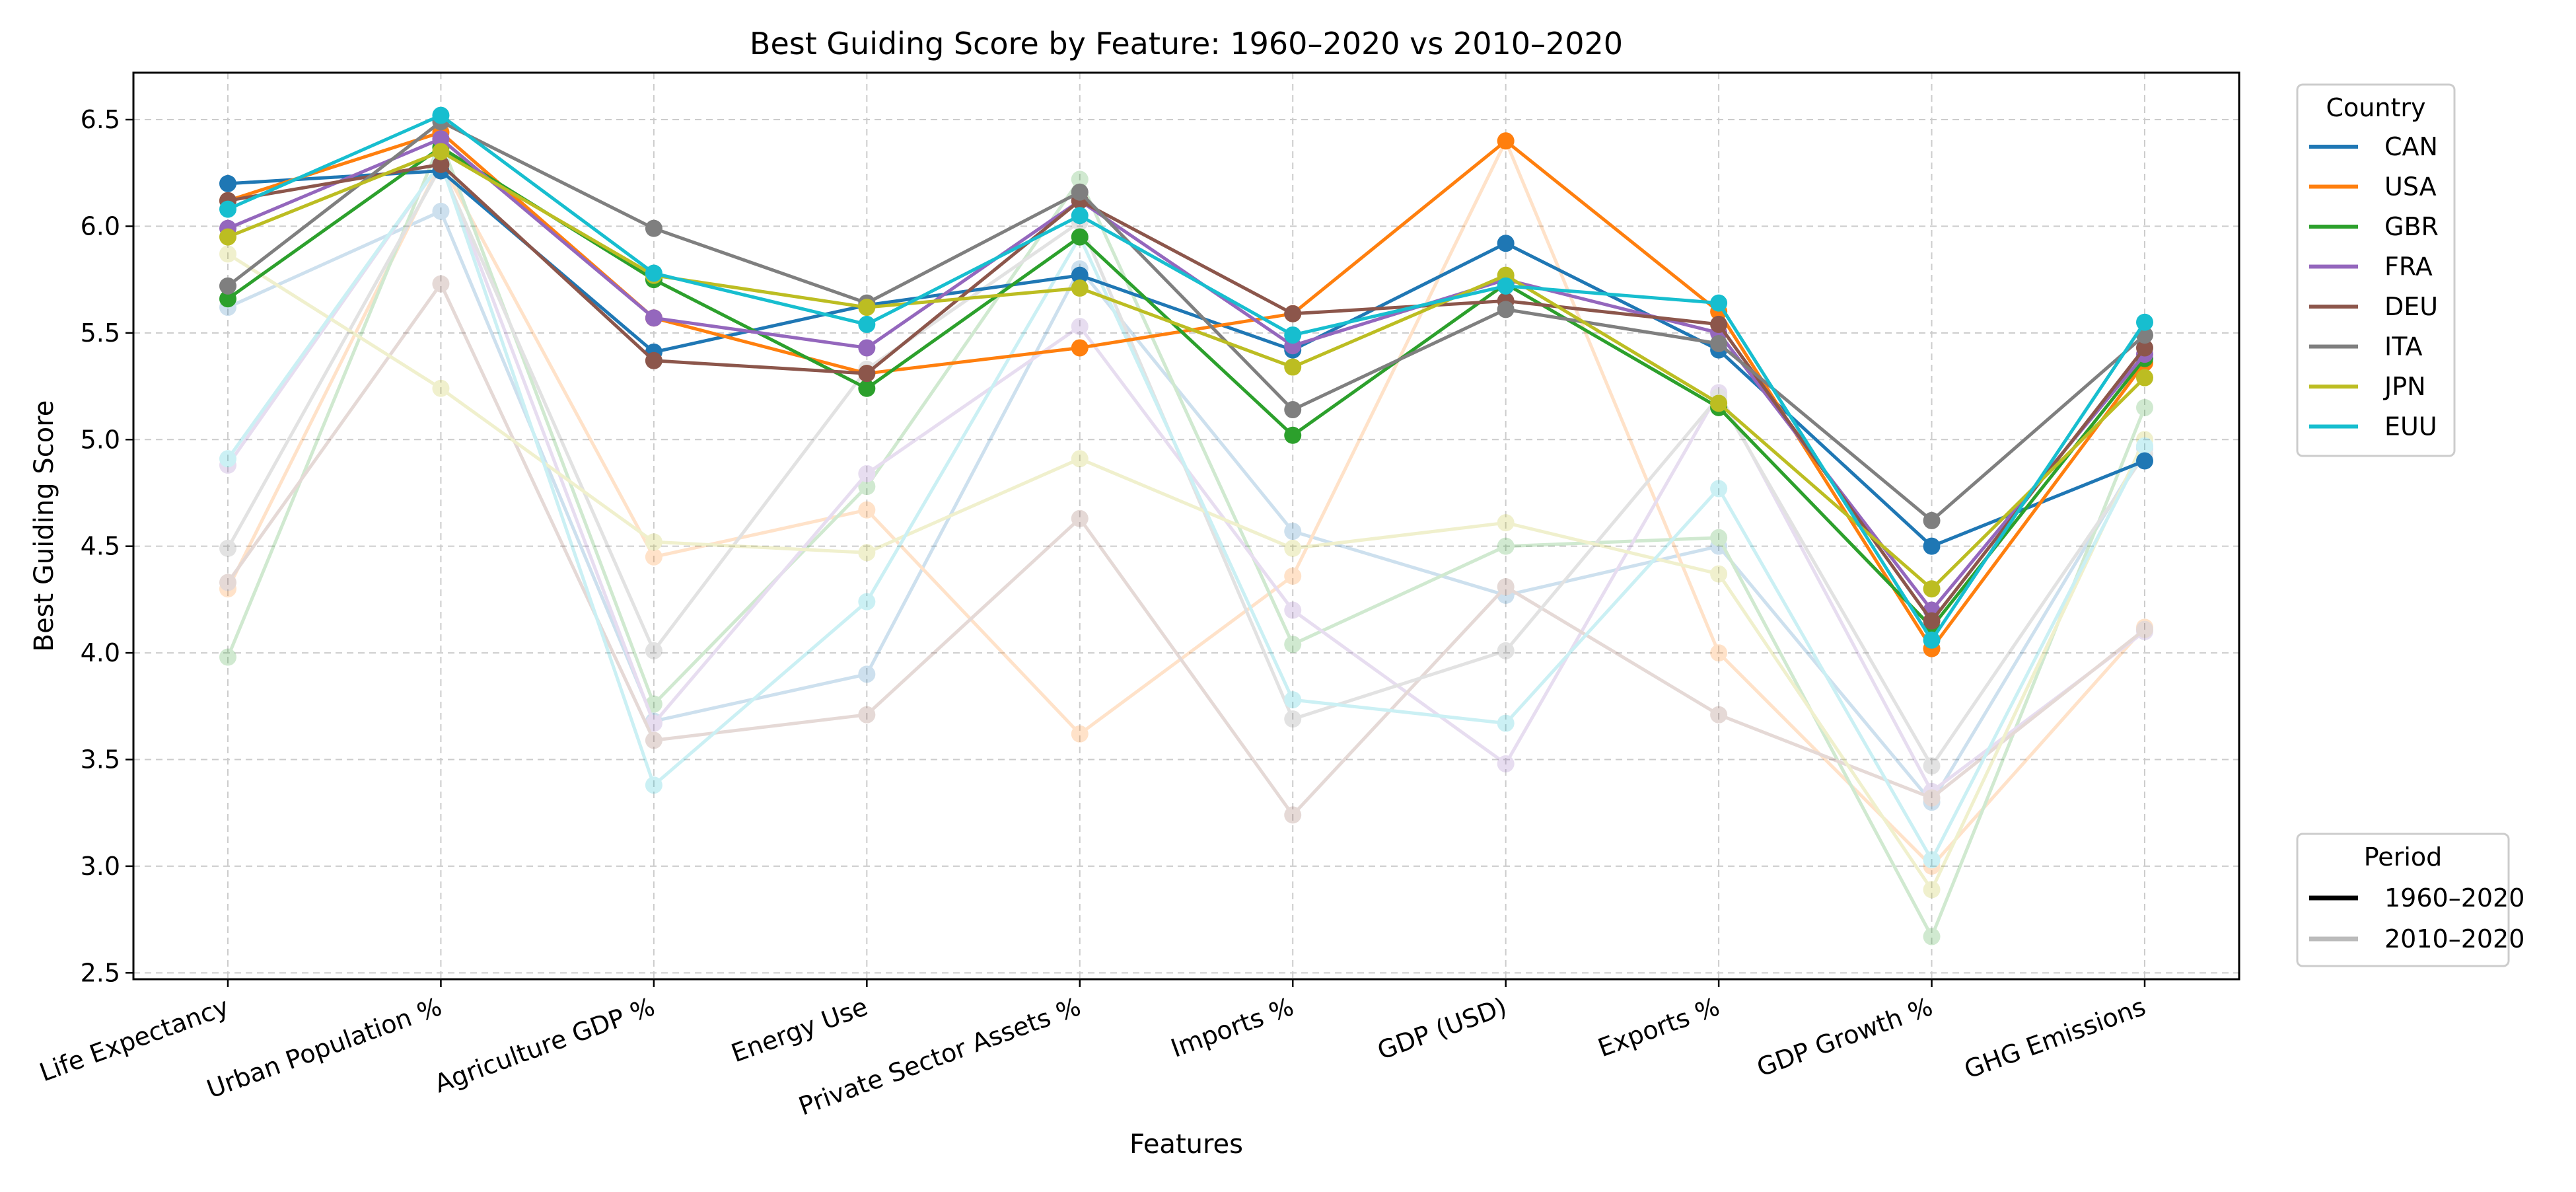  I want to click on y-tick-label: 6.0, so click(101, 226).